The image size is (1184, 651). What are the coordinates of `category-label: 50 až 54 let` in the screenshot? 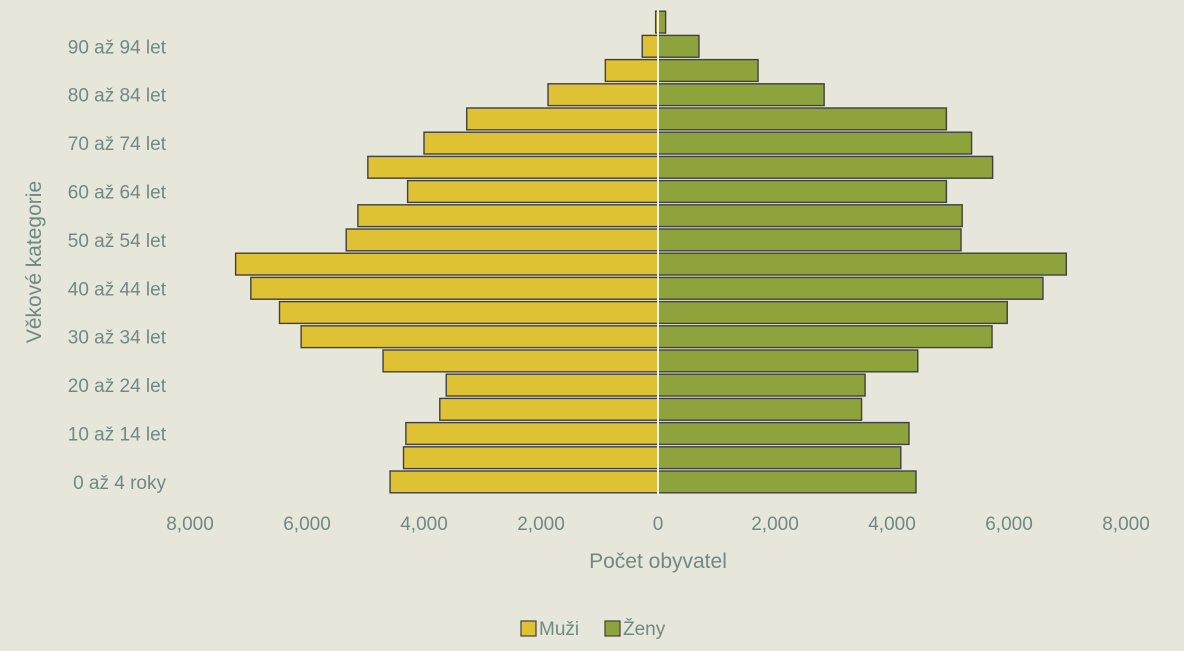 It's located at (117, 241).